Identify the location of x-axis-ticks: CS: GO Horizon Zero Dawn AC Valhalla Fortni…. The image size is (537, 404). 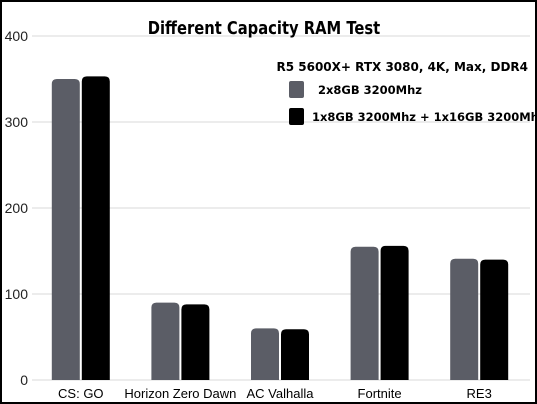
(275, 393).